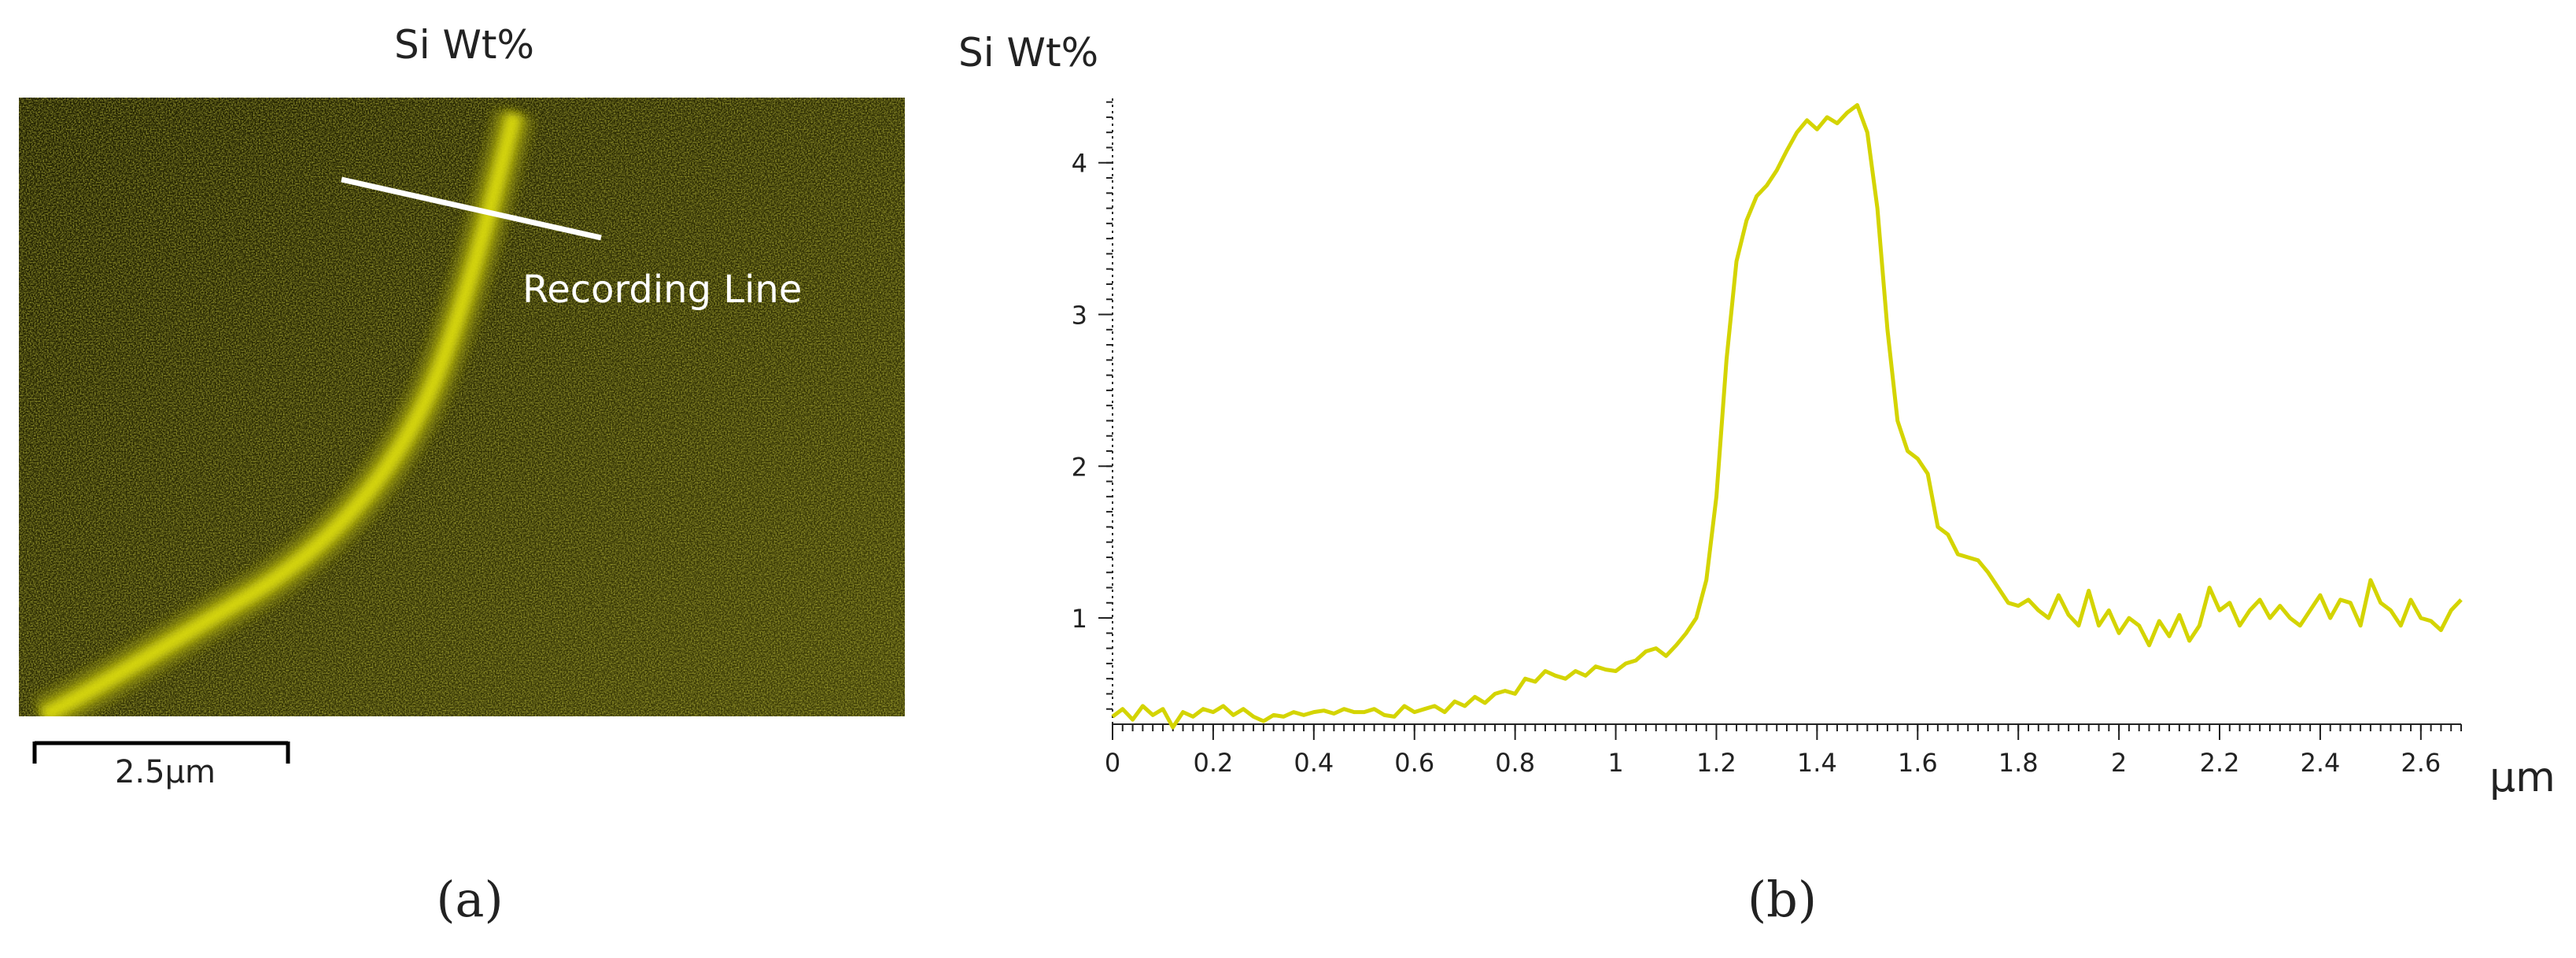 The width and height of the screenshot is (2576, 958). Describe the element at coordinates (662, 290) in the screenshot. I see `recording-line-label: Recording Line` at that location.